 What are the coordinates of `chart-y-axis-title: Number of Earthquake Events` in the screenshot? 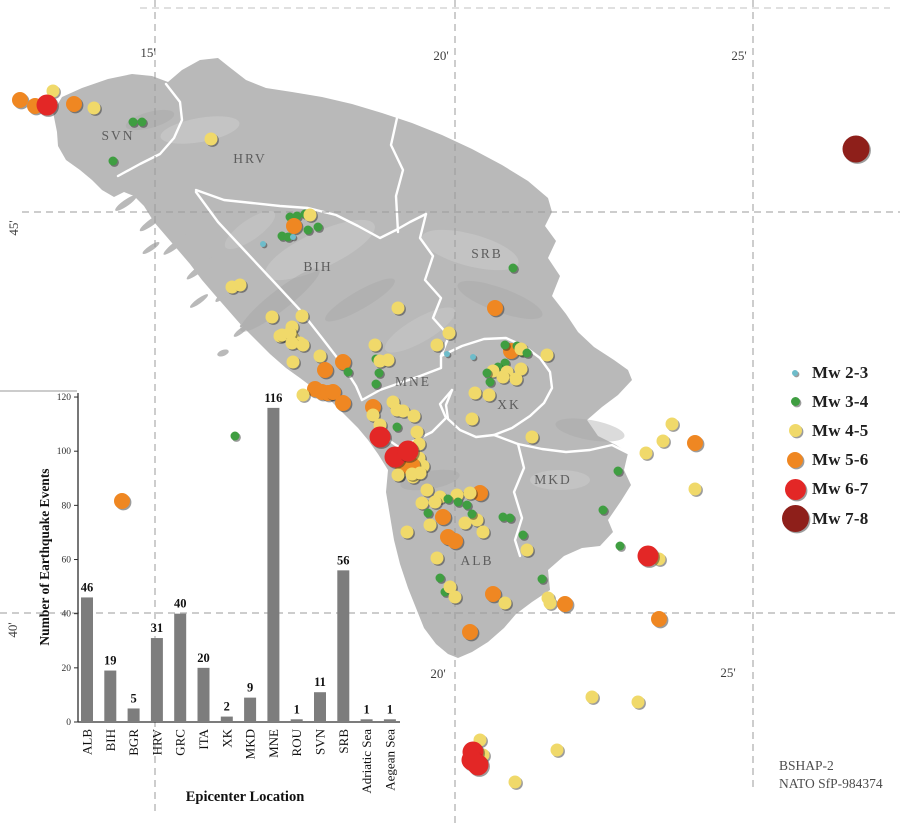 It's located at (44, 556).